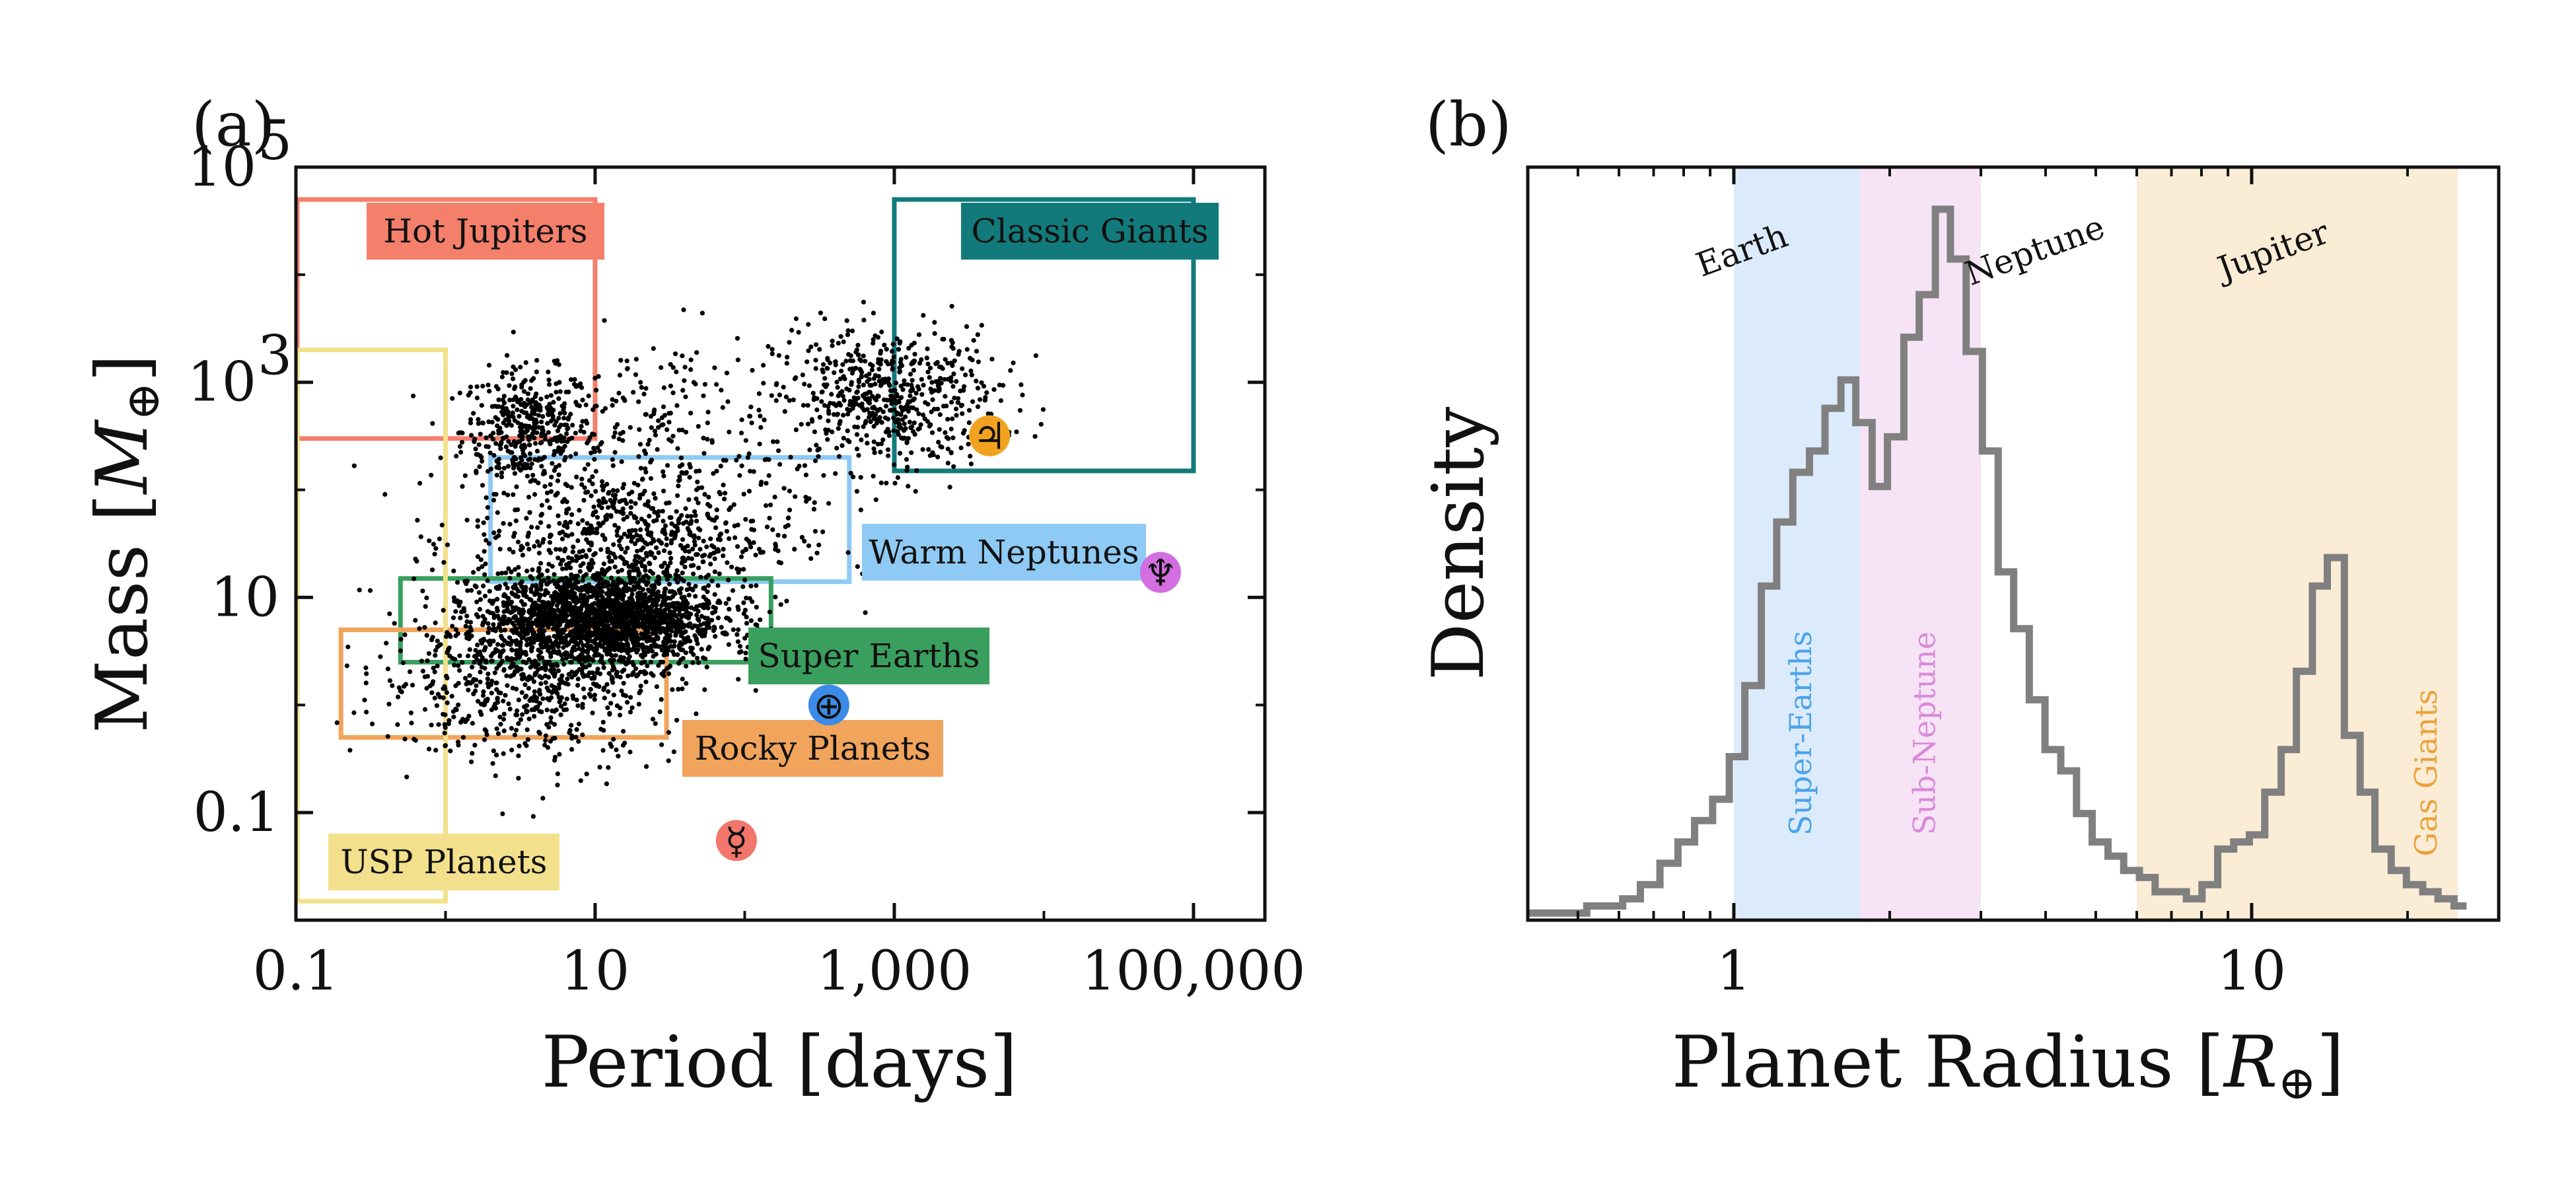 The height and width of the screenshot is (1189, 2576). What do you see at coordinates (989, 436) in the screenshot?
I see `jupiter-symbol-icon: ♃` at bounding box center [989, 436].